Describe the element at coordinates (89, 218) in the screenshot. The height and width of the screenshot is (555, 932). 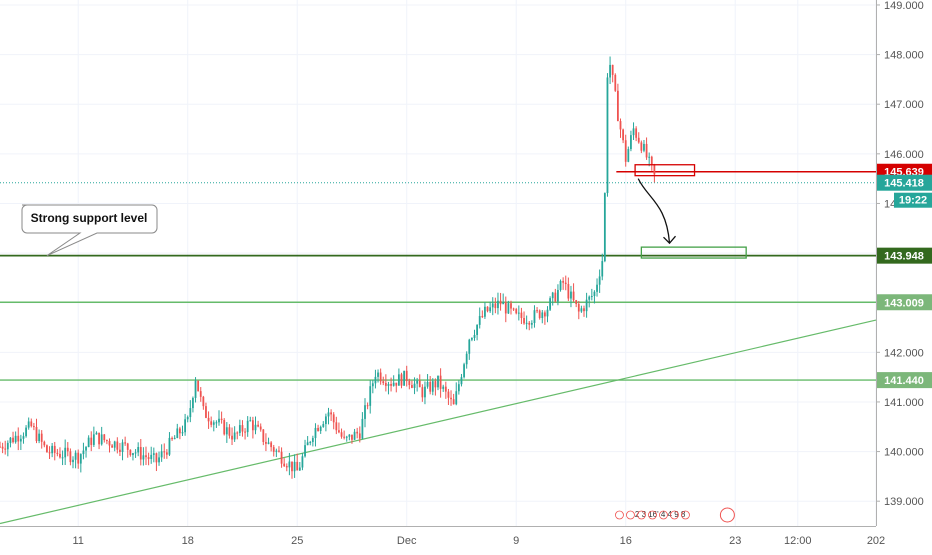
I see `callout-text: Strong support level` at that location.